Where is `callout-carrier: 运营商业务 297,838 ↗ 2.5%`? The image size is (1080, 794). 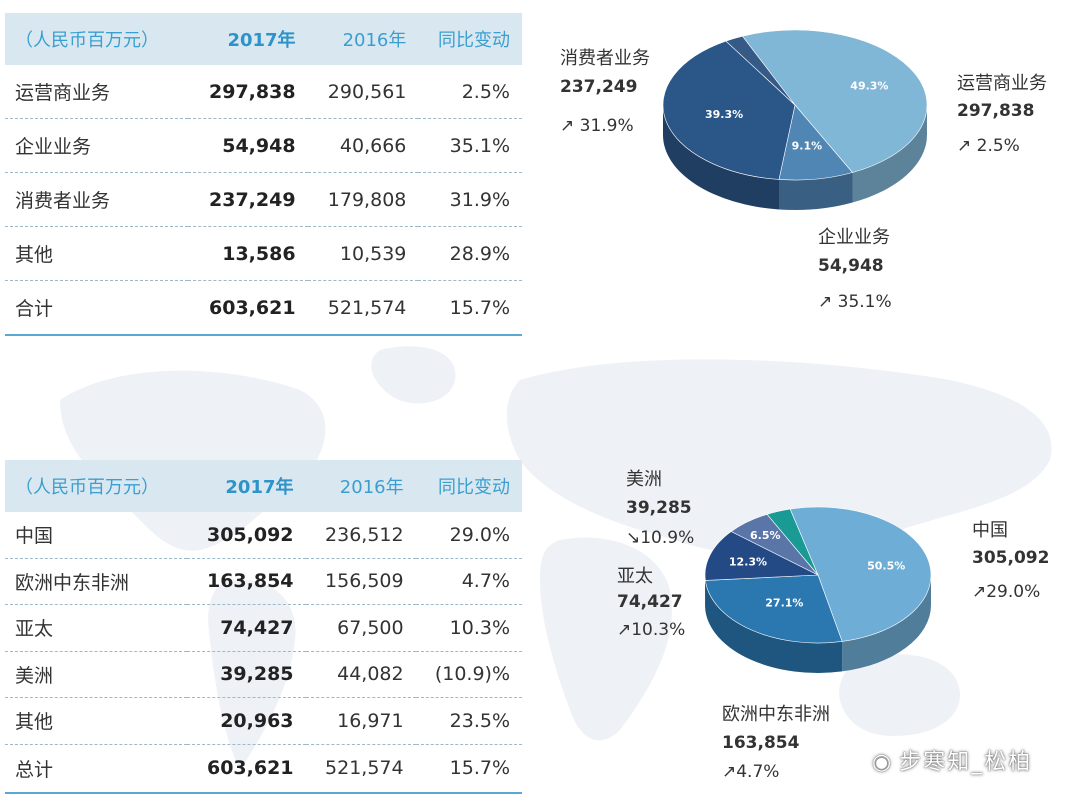 callout-carrier: 运营商业务 297,838 ↗ 2.5% is located at coordinates (1002, 114).